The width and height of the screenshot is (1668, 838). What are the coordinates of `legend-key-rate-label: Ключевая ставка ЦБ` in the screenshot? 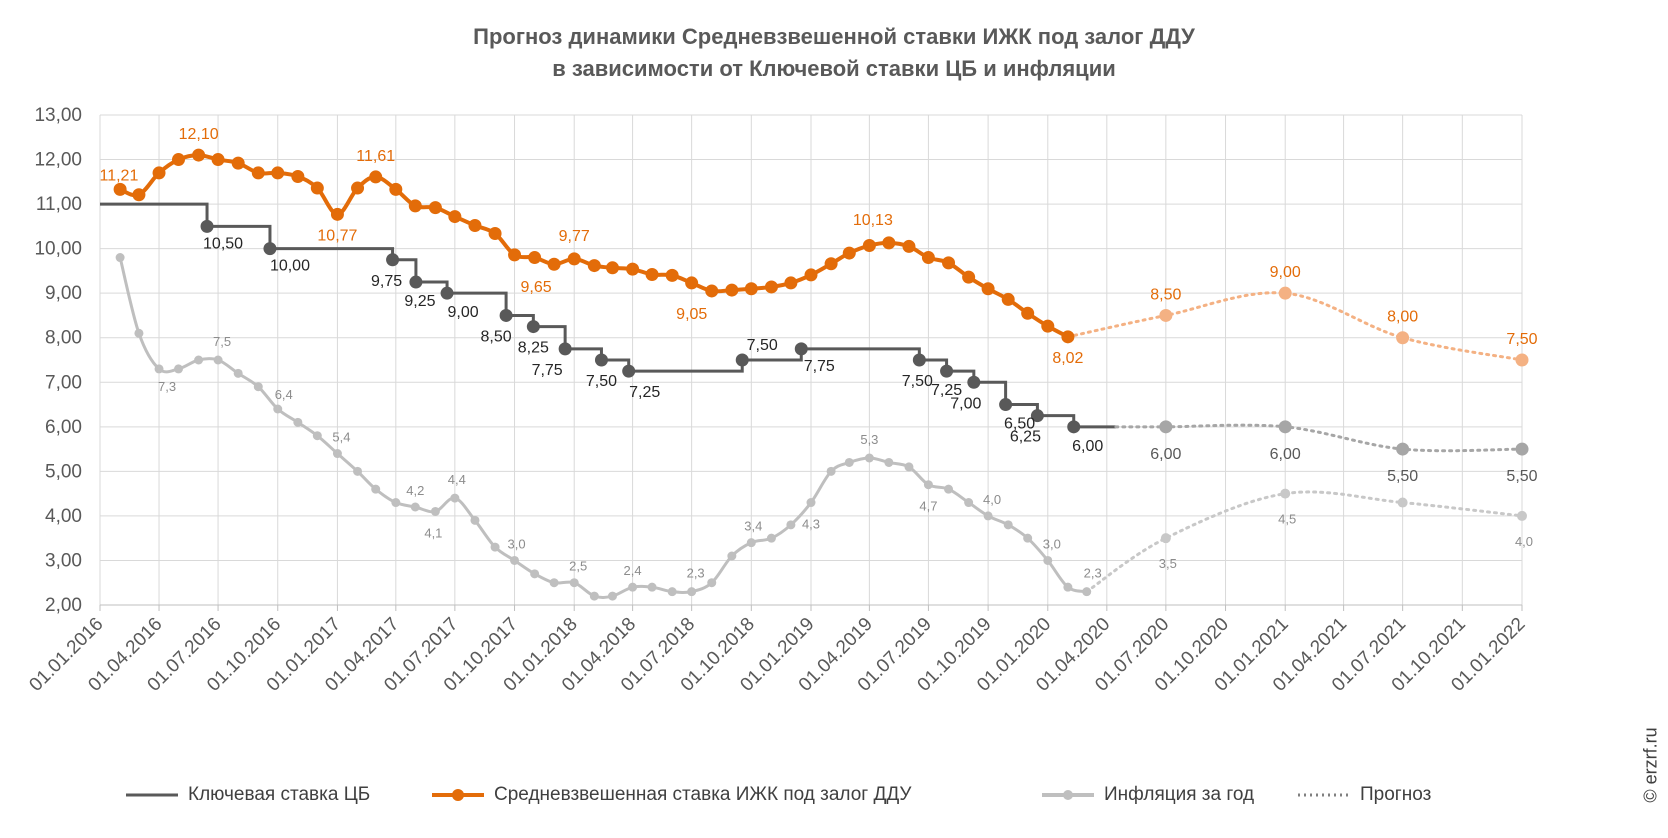 It's located at (279, 794).